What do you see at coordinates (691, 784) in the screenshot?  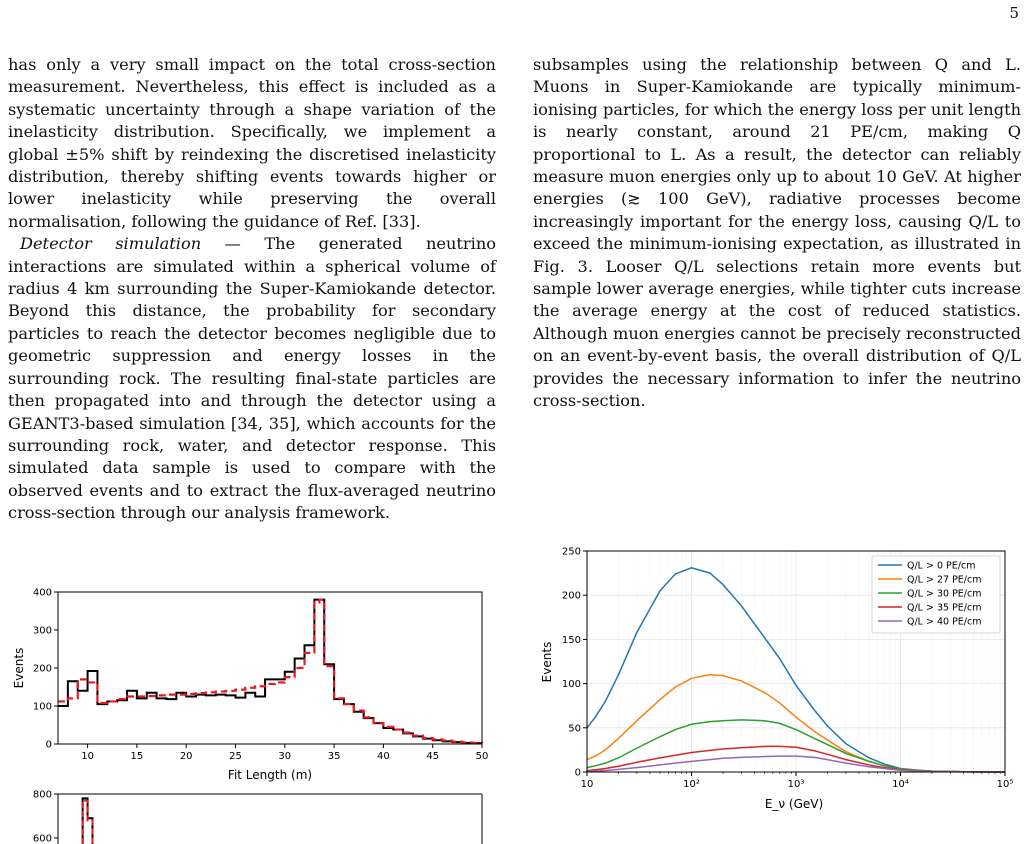 I see `energy-xtick-label: 10²` at bounding box center [691, 784].